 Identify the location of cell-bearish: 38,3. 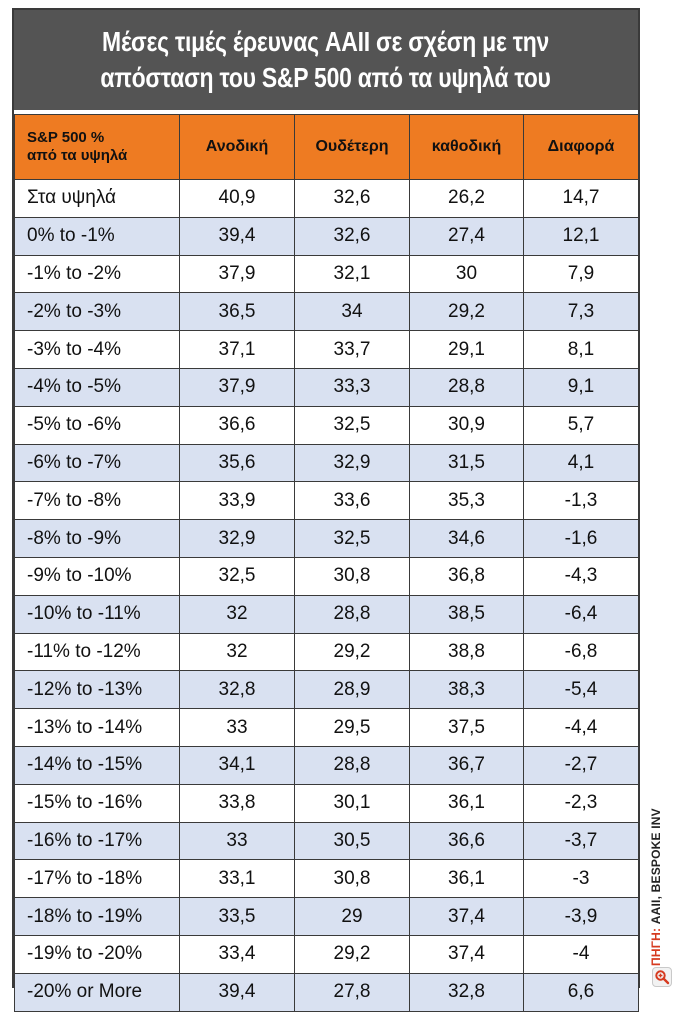
(466, 690).